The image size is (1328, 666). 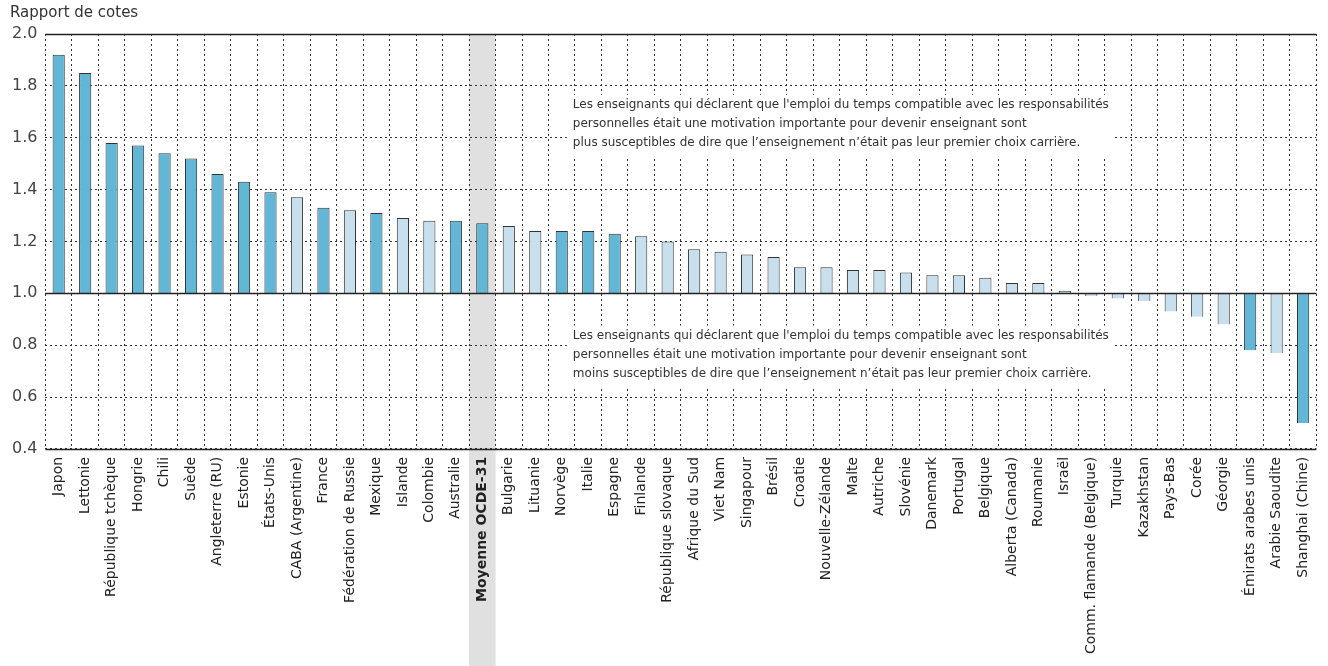 What do you see at coordinates (216, 511) in the screenshot?
I see `x-tick-label: Angleterre (RU)` at bounding box center [216, 511].